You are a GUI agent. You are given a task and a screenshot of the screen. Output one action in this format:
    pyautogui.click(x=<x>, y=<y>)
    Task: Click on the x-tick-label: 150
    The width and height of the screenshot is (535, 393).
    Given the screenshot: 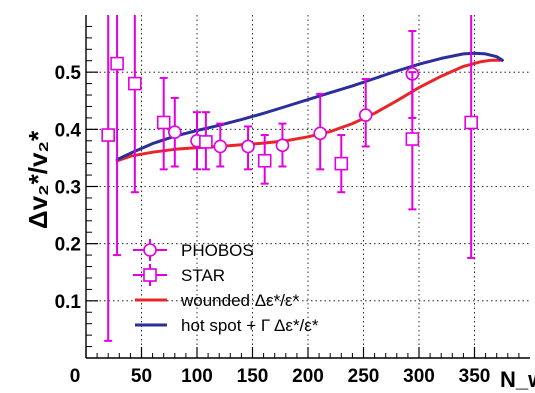 What is the action you would take?
    pyautogui.click(x=253, y=376)
    